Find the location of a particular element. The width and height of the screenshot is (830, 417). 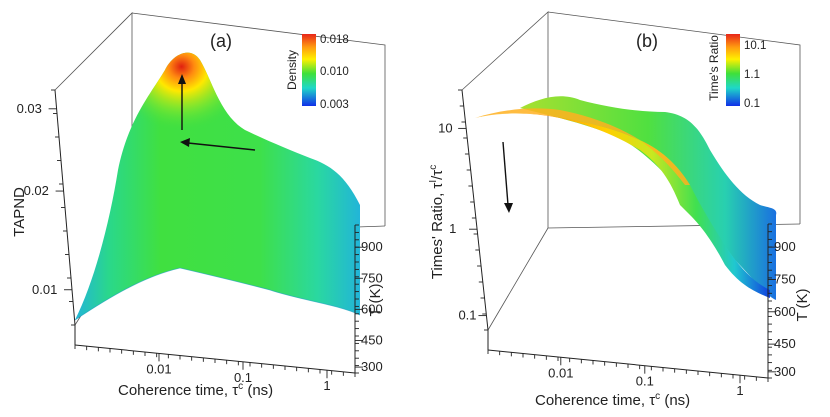

panel-a-z-label: TAPND is located at coordinates (19, 212).